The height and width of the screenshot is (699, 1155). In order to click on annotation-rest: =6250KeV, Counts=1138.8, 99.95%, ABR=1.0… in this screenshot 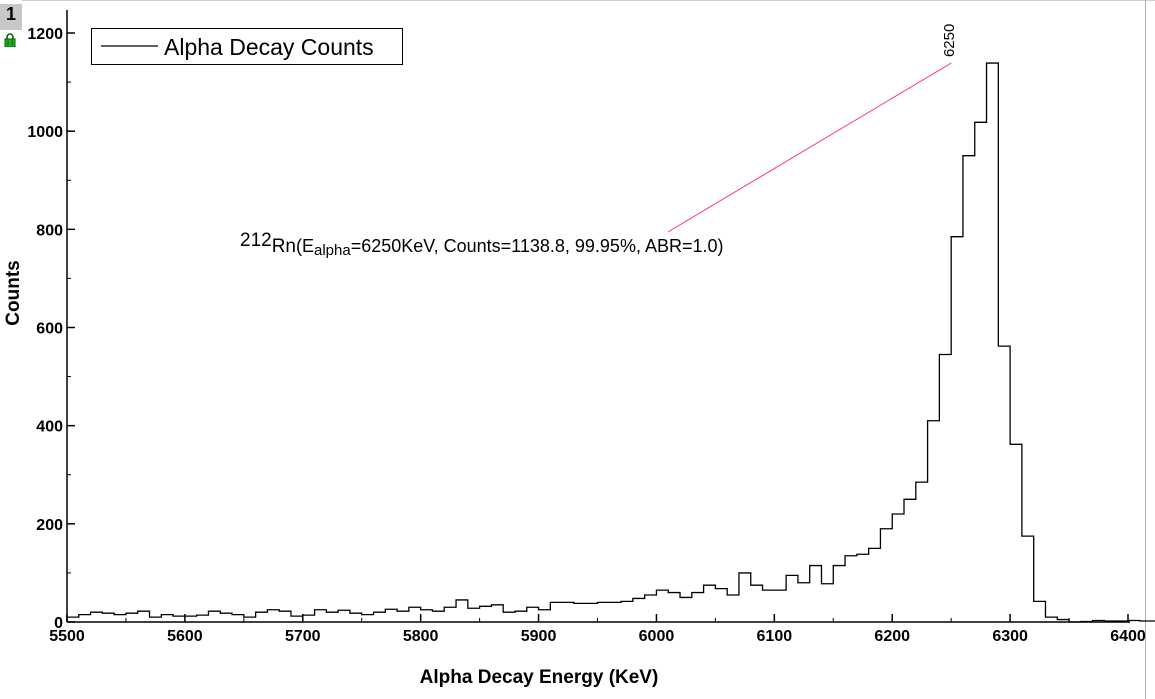, I will do `click(537, 246)`.